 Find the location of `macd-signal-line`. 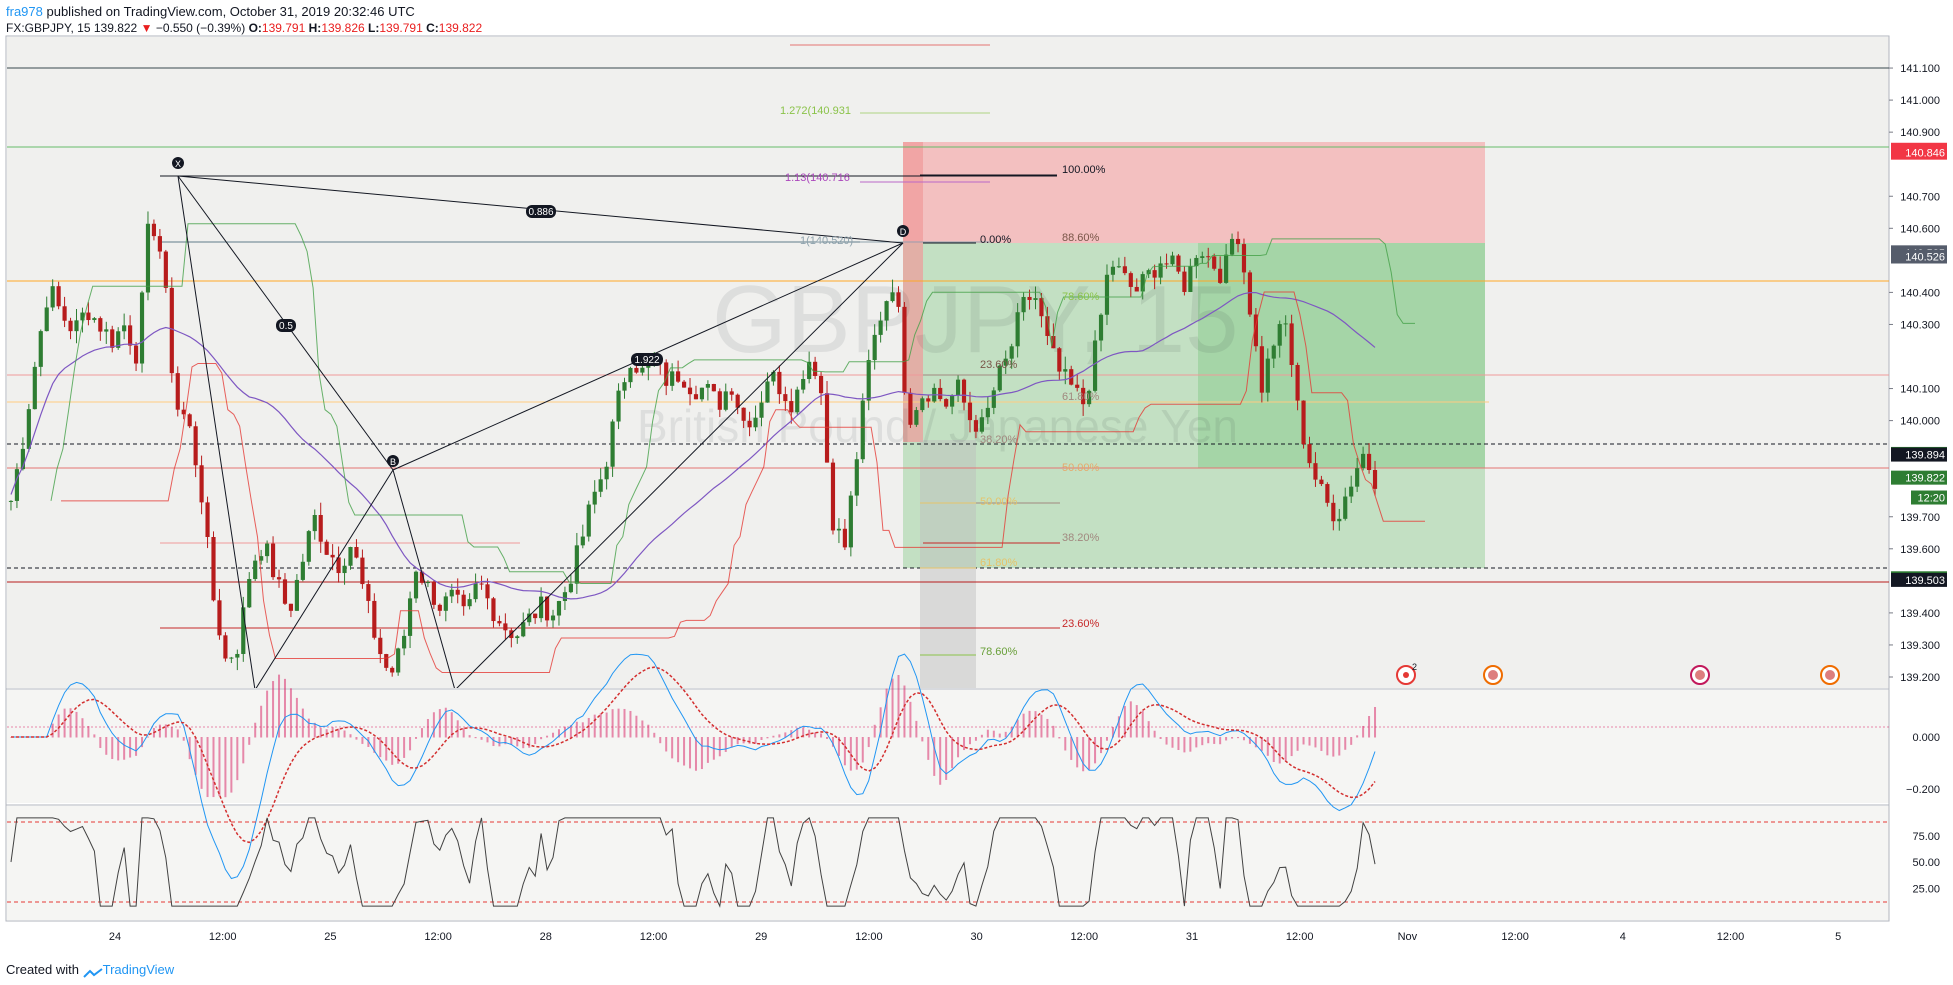

macd-signal-line is located at coordinates (693, 755).